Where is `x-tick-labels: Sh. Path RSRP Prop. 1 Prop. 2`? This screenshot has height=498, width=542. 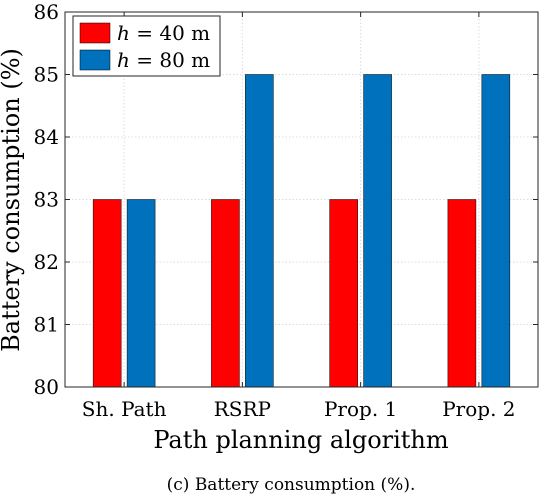 x-tick-labels: Sh. Path RSRP Prop. 1 Prop. 2 is located at coordinates (299, 409).